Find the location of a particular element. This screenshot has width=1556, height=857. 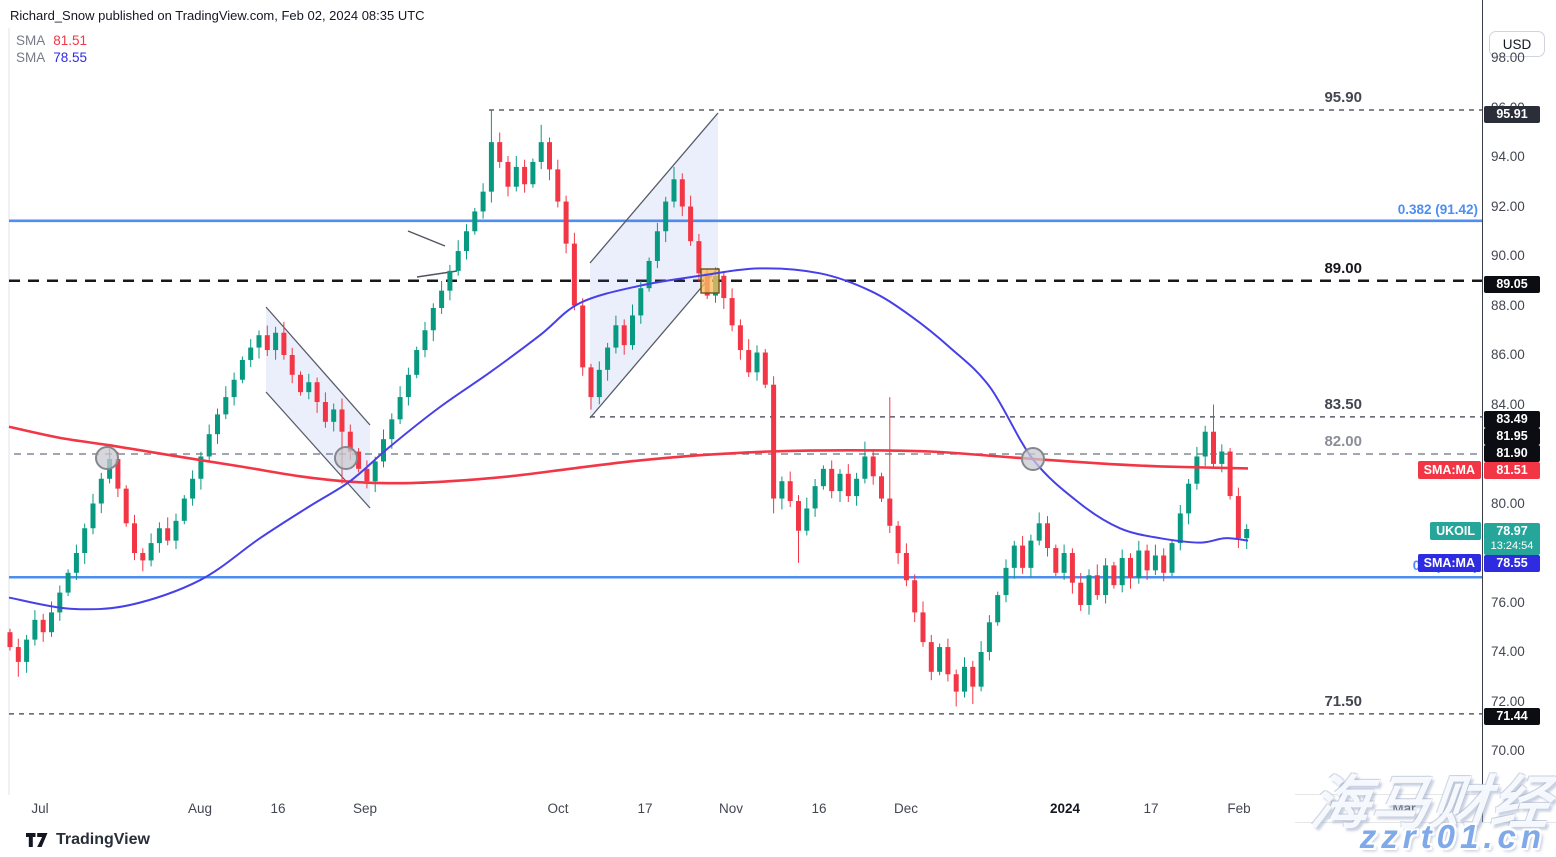

price-tick-92.00: 92.00 is located at coordinates (1508, 206).